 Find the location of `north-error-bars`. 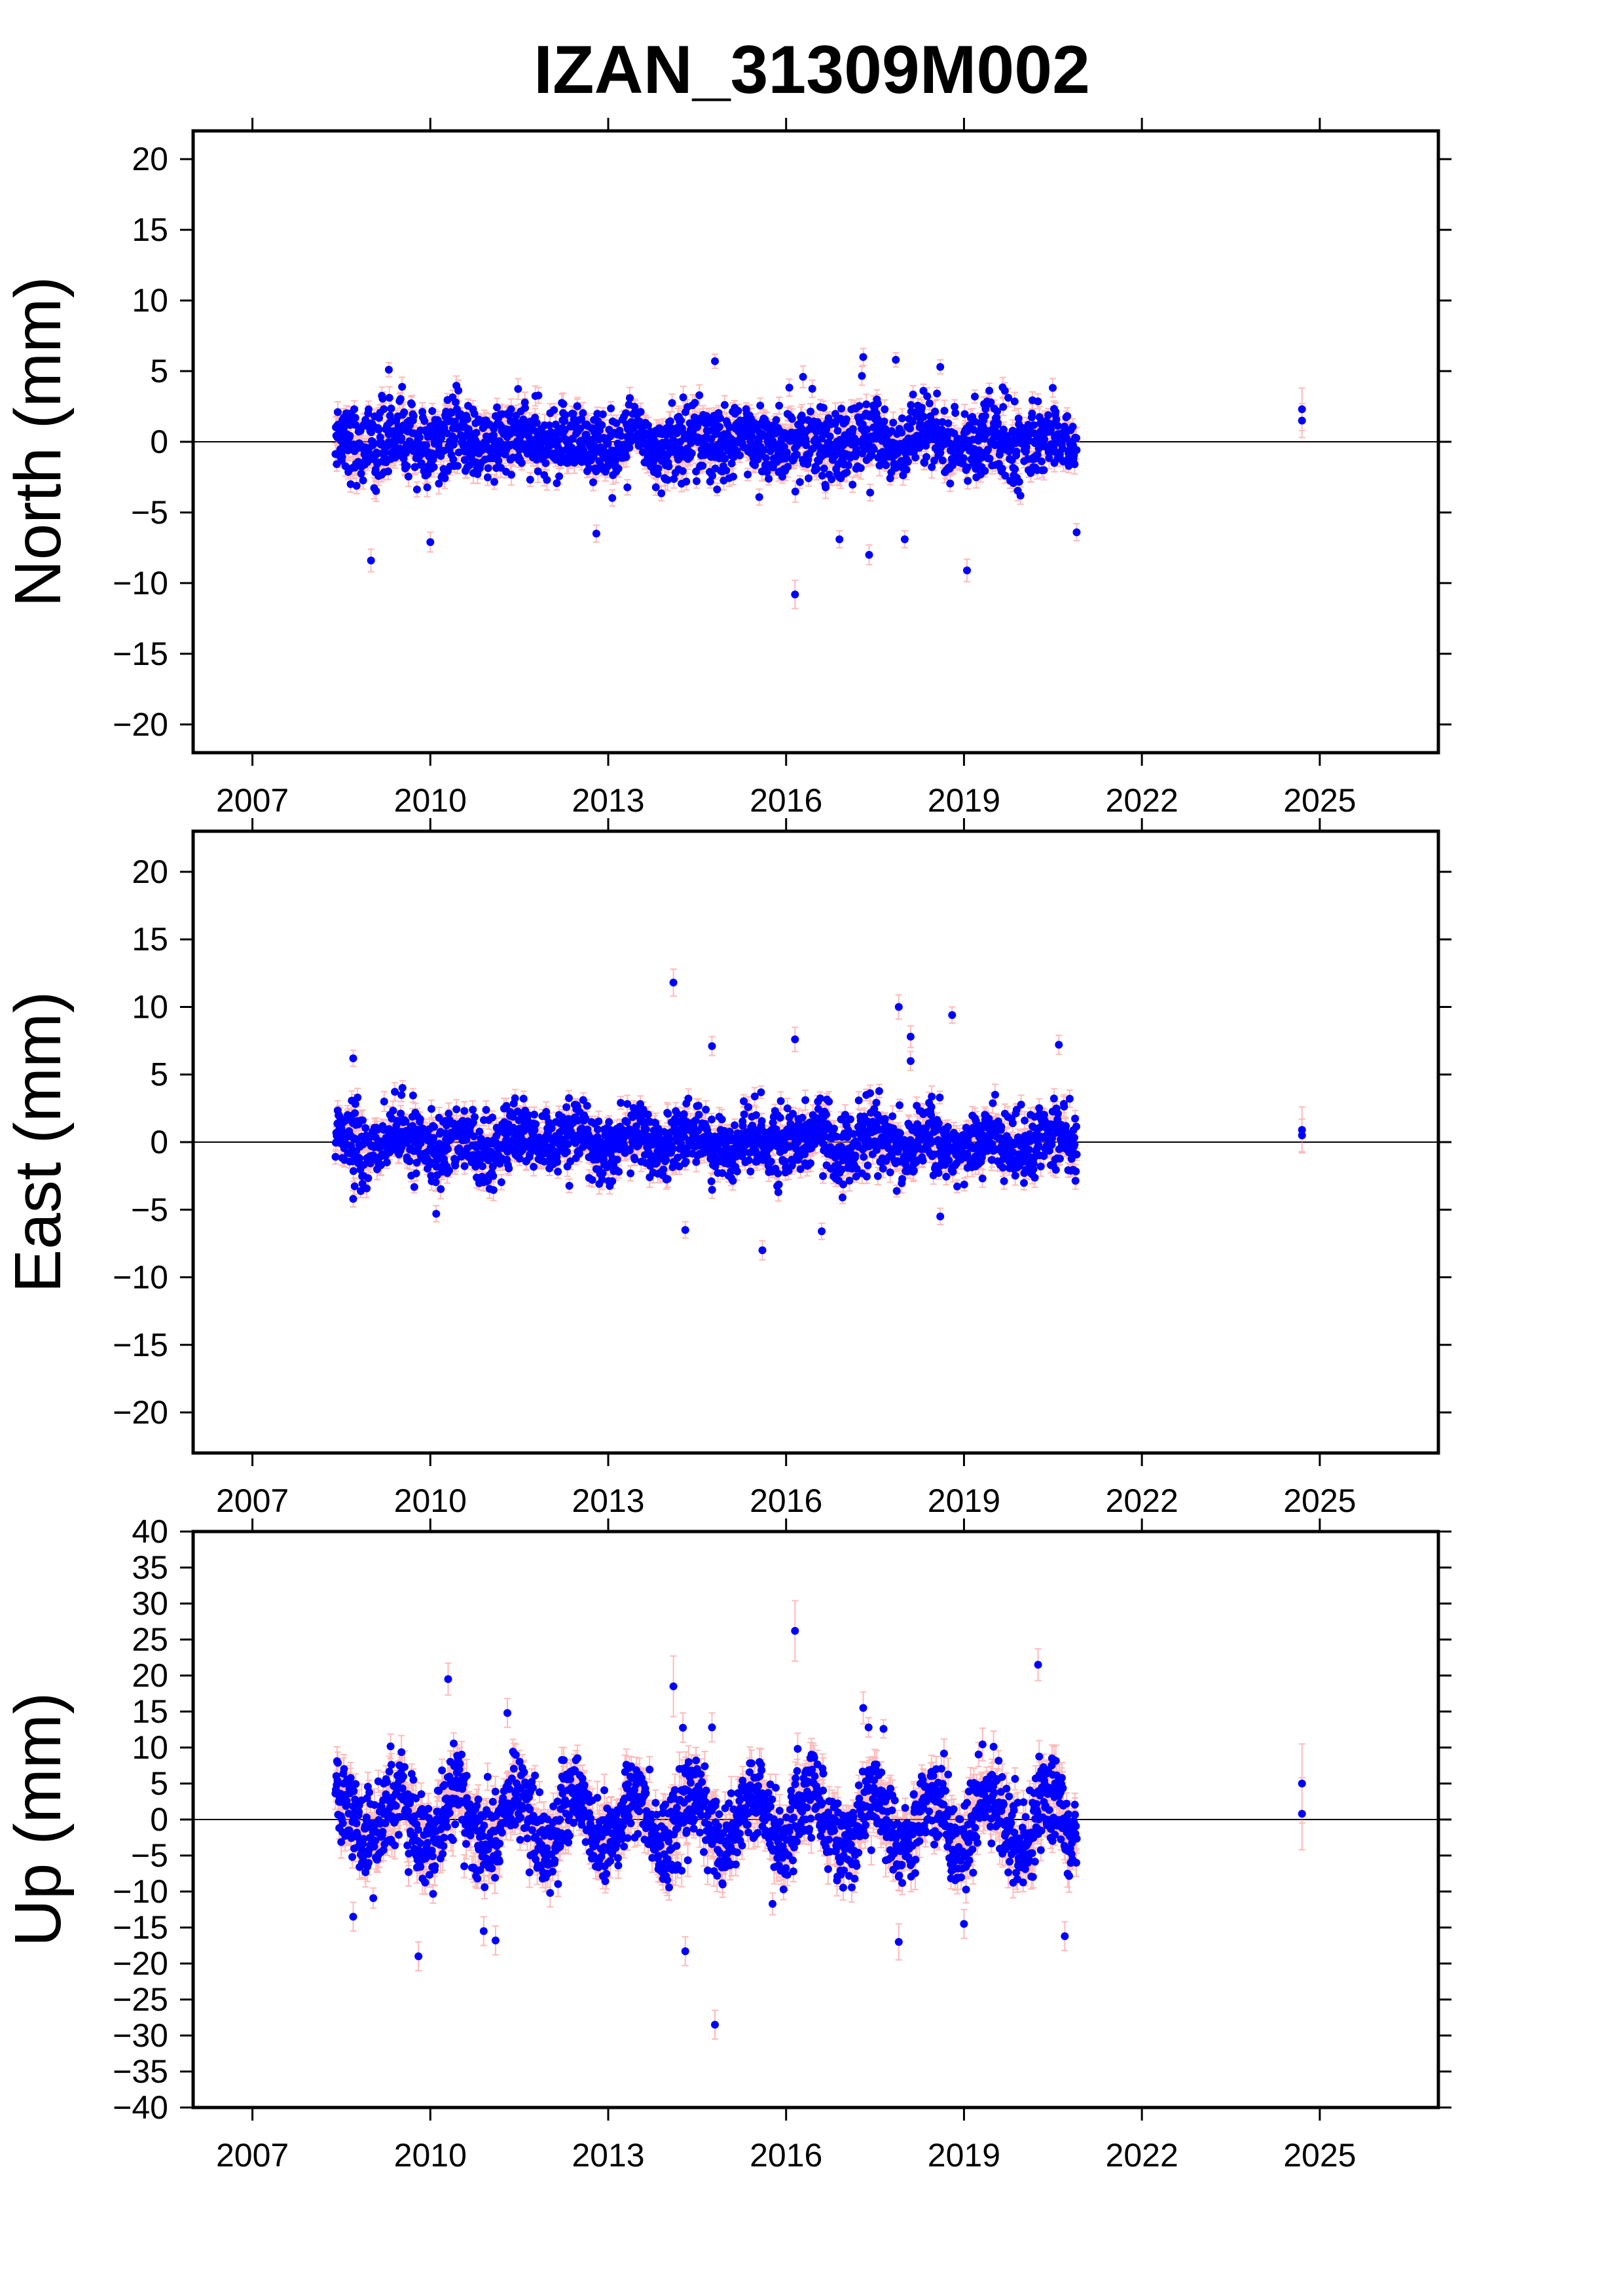

north-error-bars is located at coordinates (818, 478).